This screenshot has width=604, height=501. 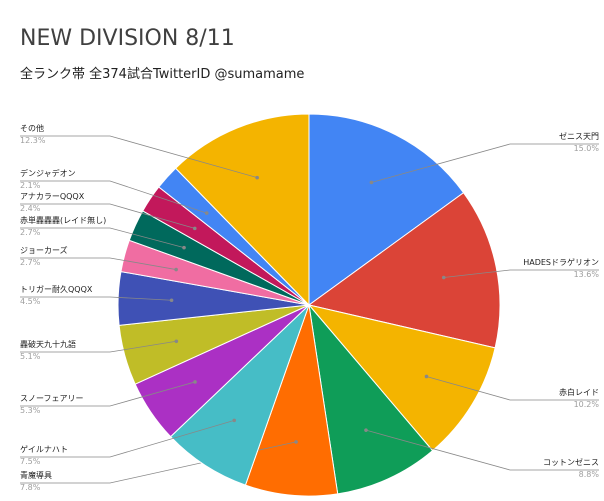 I want to click on slice-value-label: 2.4%, so click(x=30, y=208).